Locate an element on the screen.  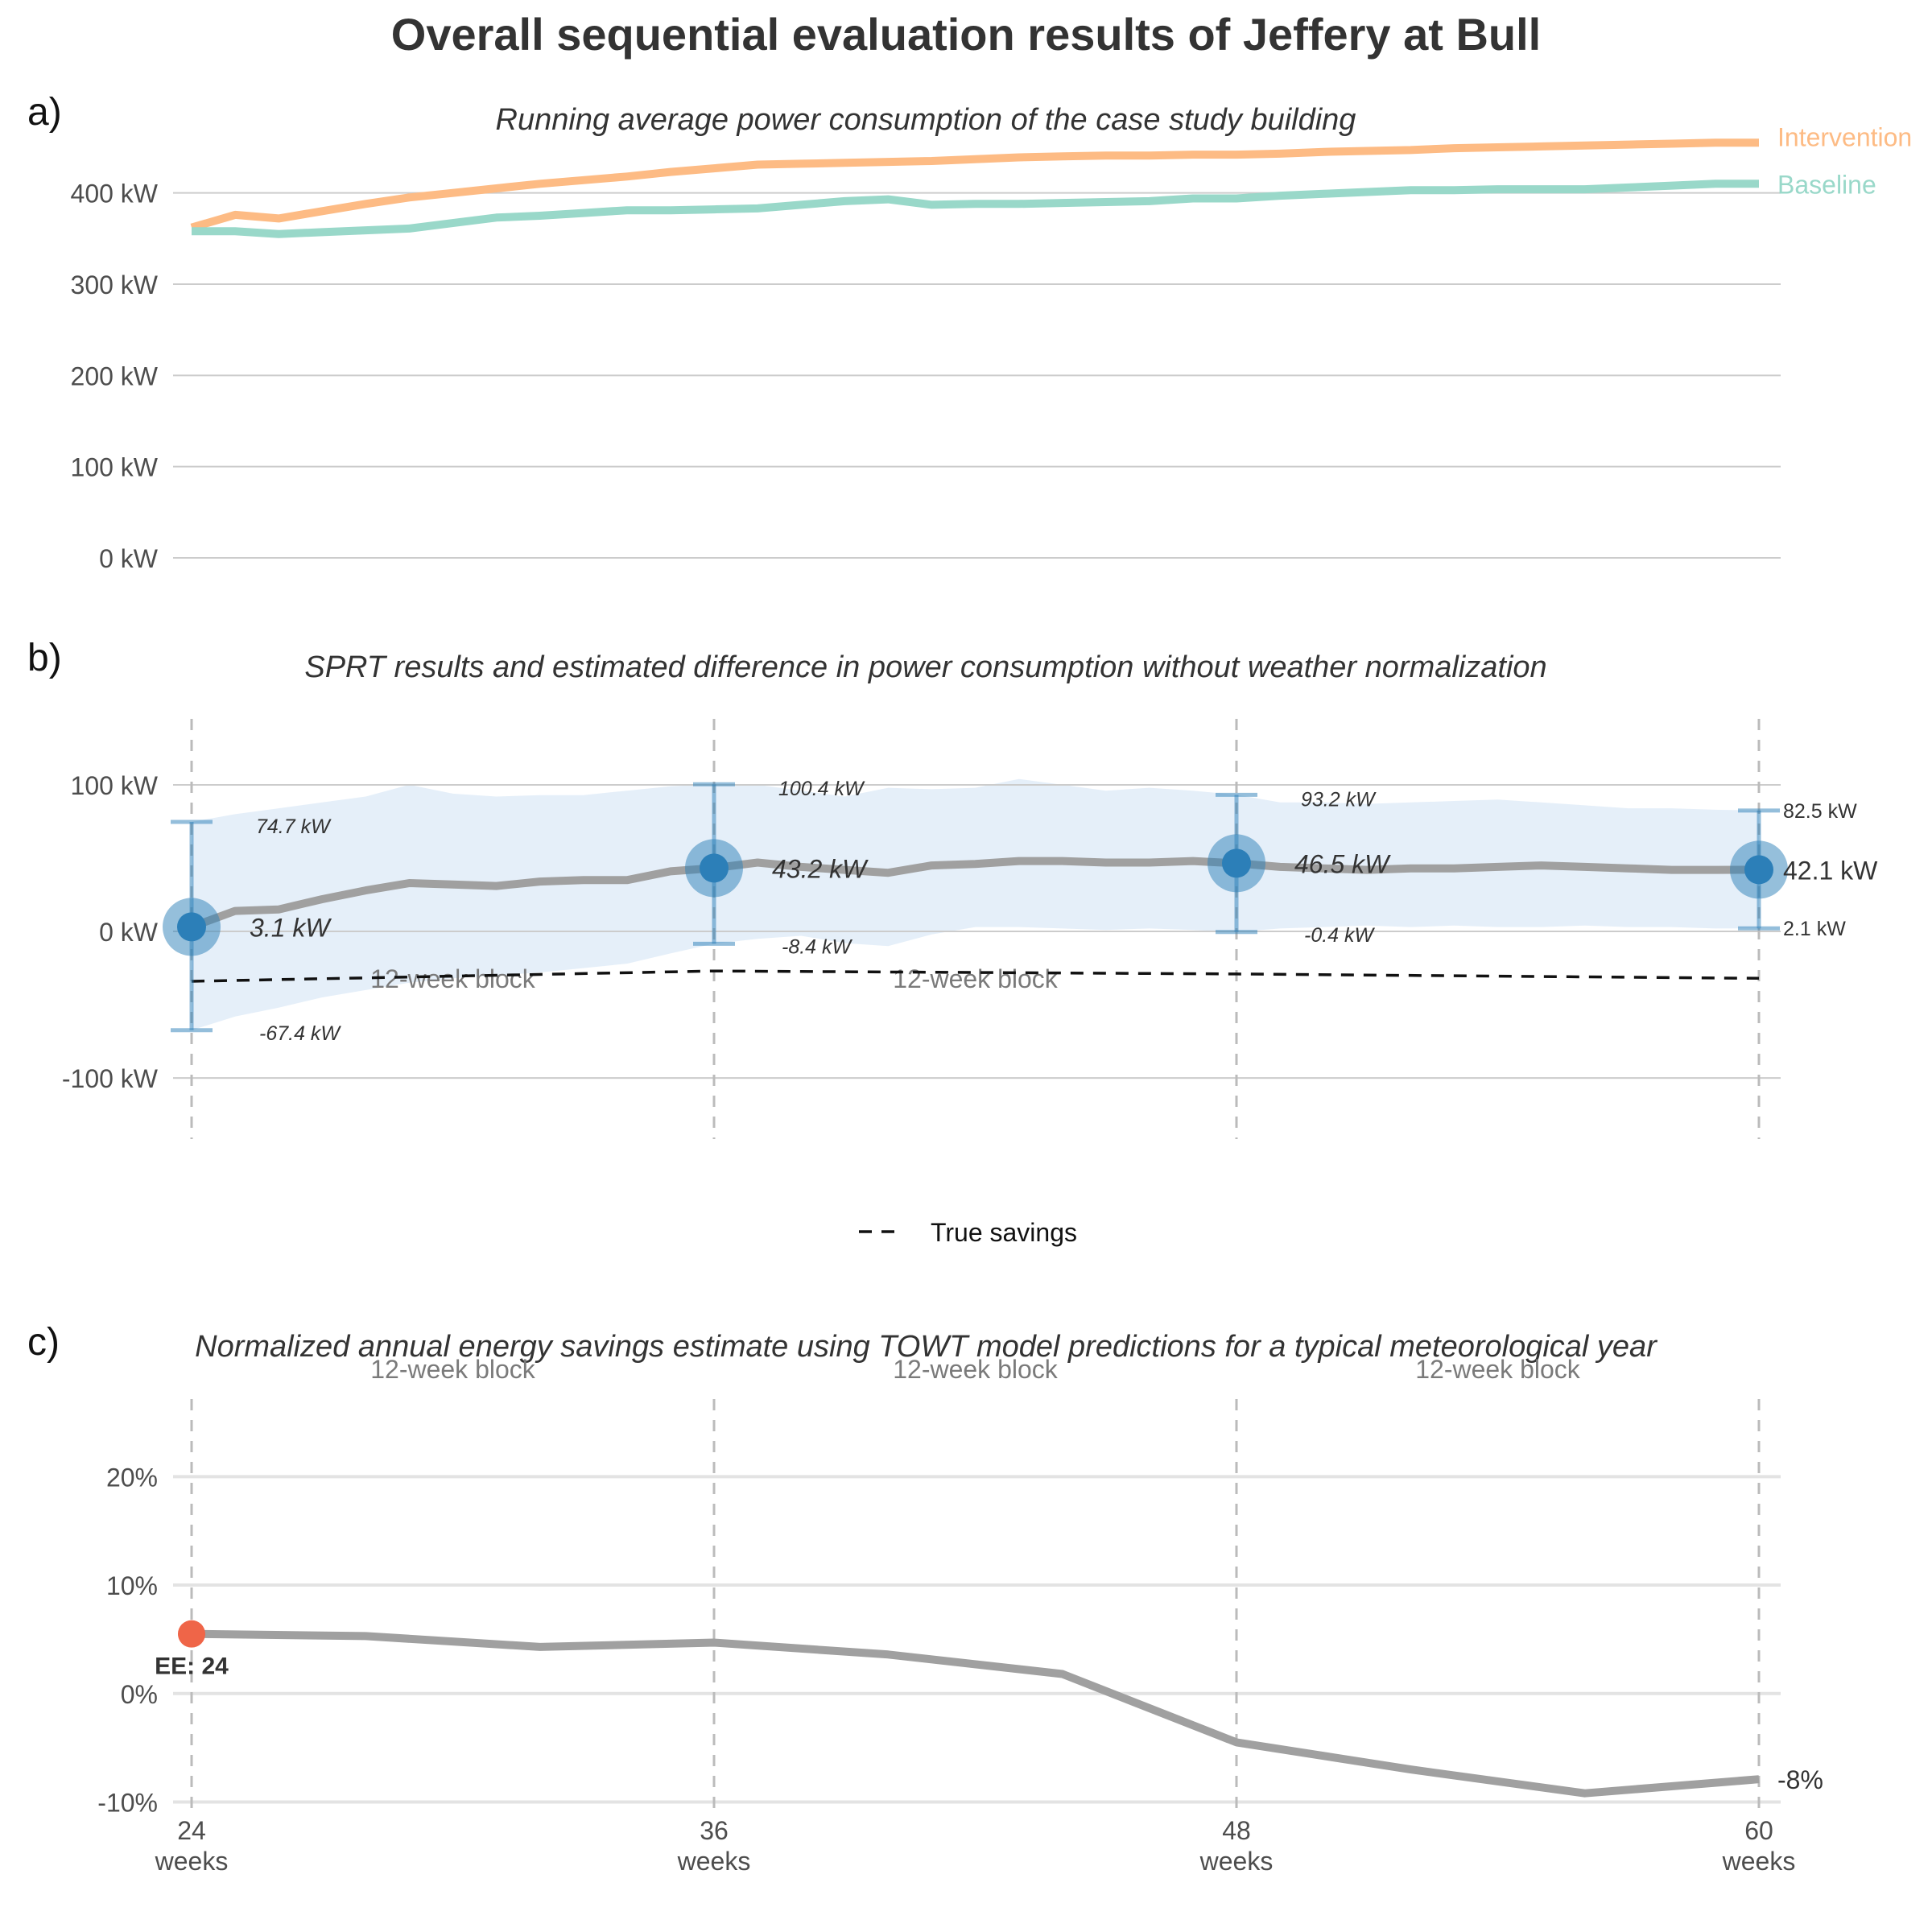
panel-a-ytick-label: 400 kW is located at coordinates (115, 194).